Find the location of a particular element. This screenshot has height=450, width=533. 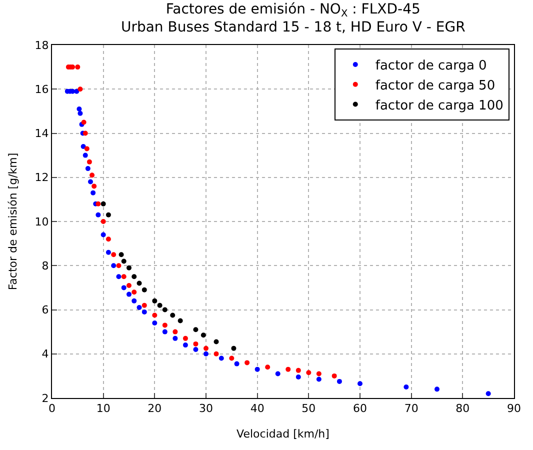

x-tick-label: 40 is located at coordinates (257, 409).